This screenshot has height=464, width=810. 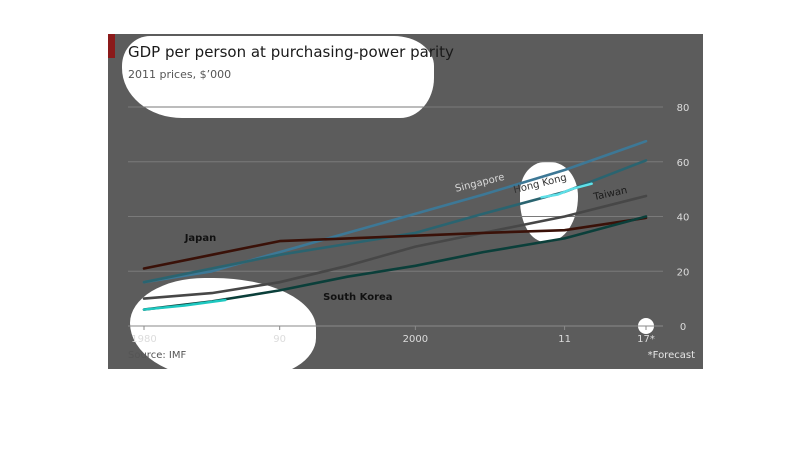 What do you see at coordinates (180, 74) in the screenshot?
I see `chart-subtitle: 2011 prices, $’000` at bounding box center [180, 74].